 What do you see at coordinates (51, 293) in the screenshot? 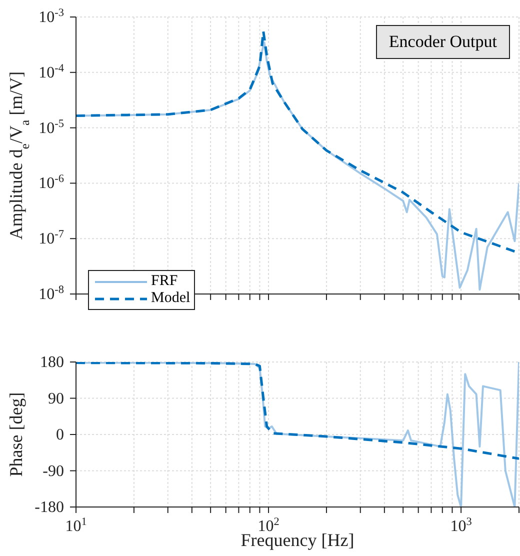
I see `y-tick-label: 10$^{-8}$` at bounding box center [51, 293].